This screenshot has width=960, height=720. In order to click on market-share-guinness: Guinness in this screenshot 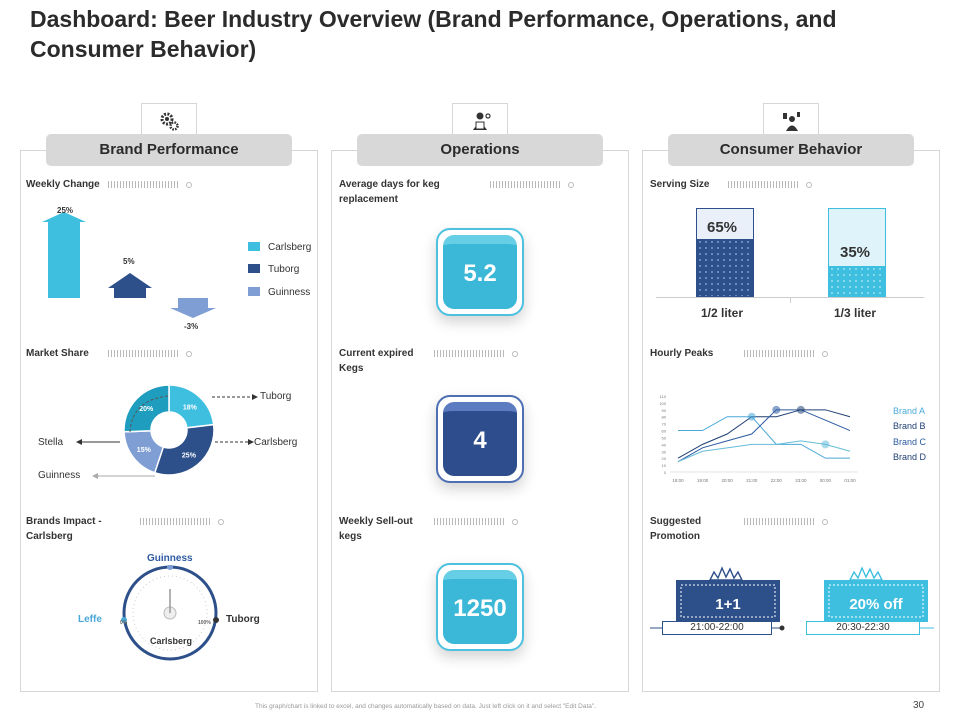, I will do `click(59, 475)`.